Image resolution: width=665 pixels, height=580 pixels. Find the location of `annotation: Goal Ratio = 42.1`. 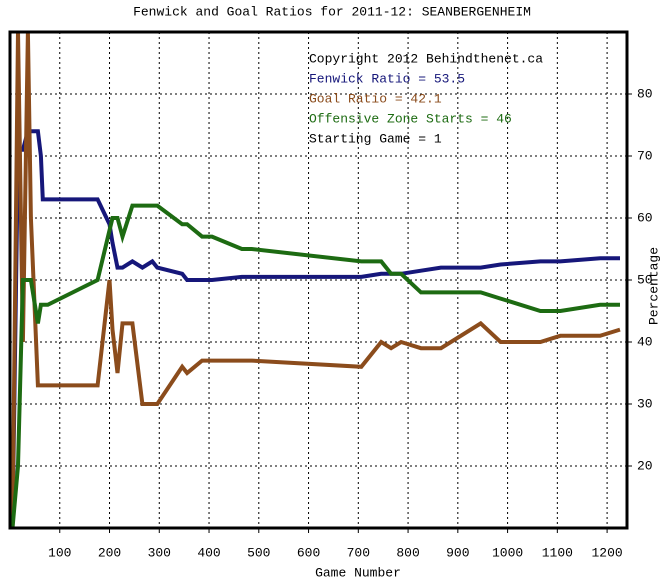

annotation: Goal Ratio = 42.1 is located at coordinates (375, 98).